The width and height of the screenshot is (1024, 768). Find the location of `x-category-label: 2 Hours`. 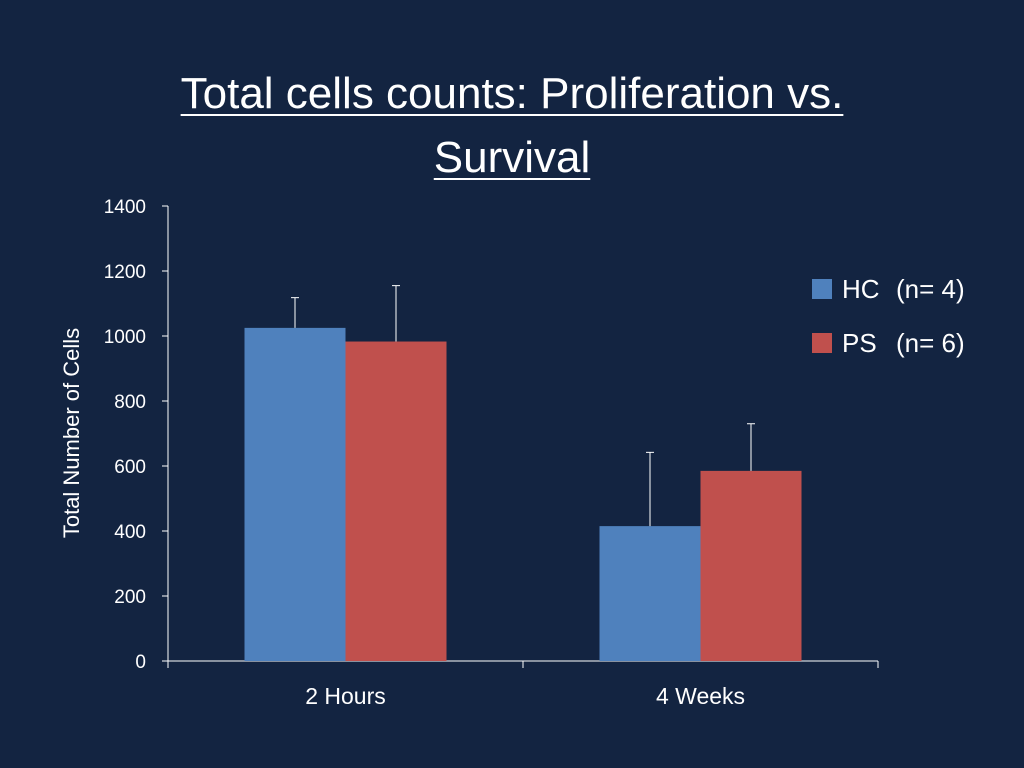

x-category-label: 2 Hours is located at coordinates (345, 696).